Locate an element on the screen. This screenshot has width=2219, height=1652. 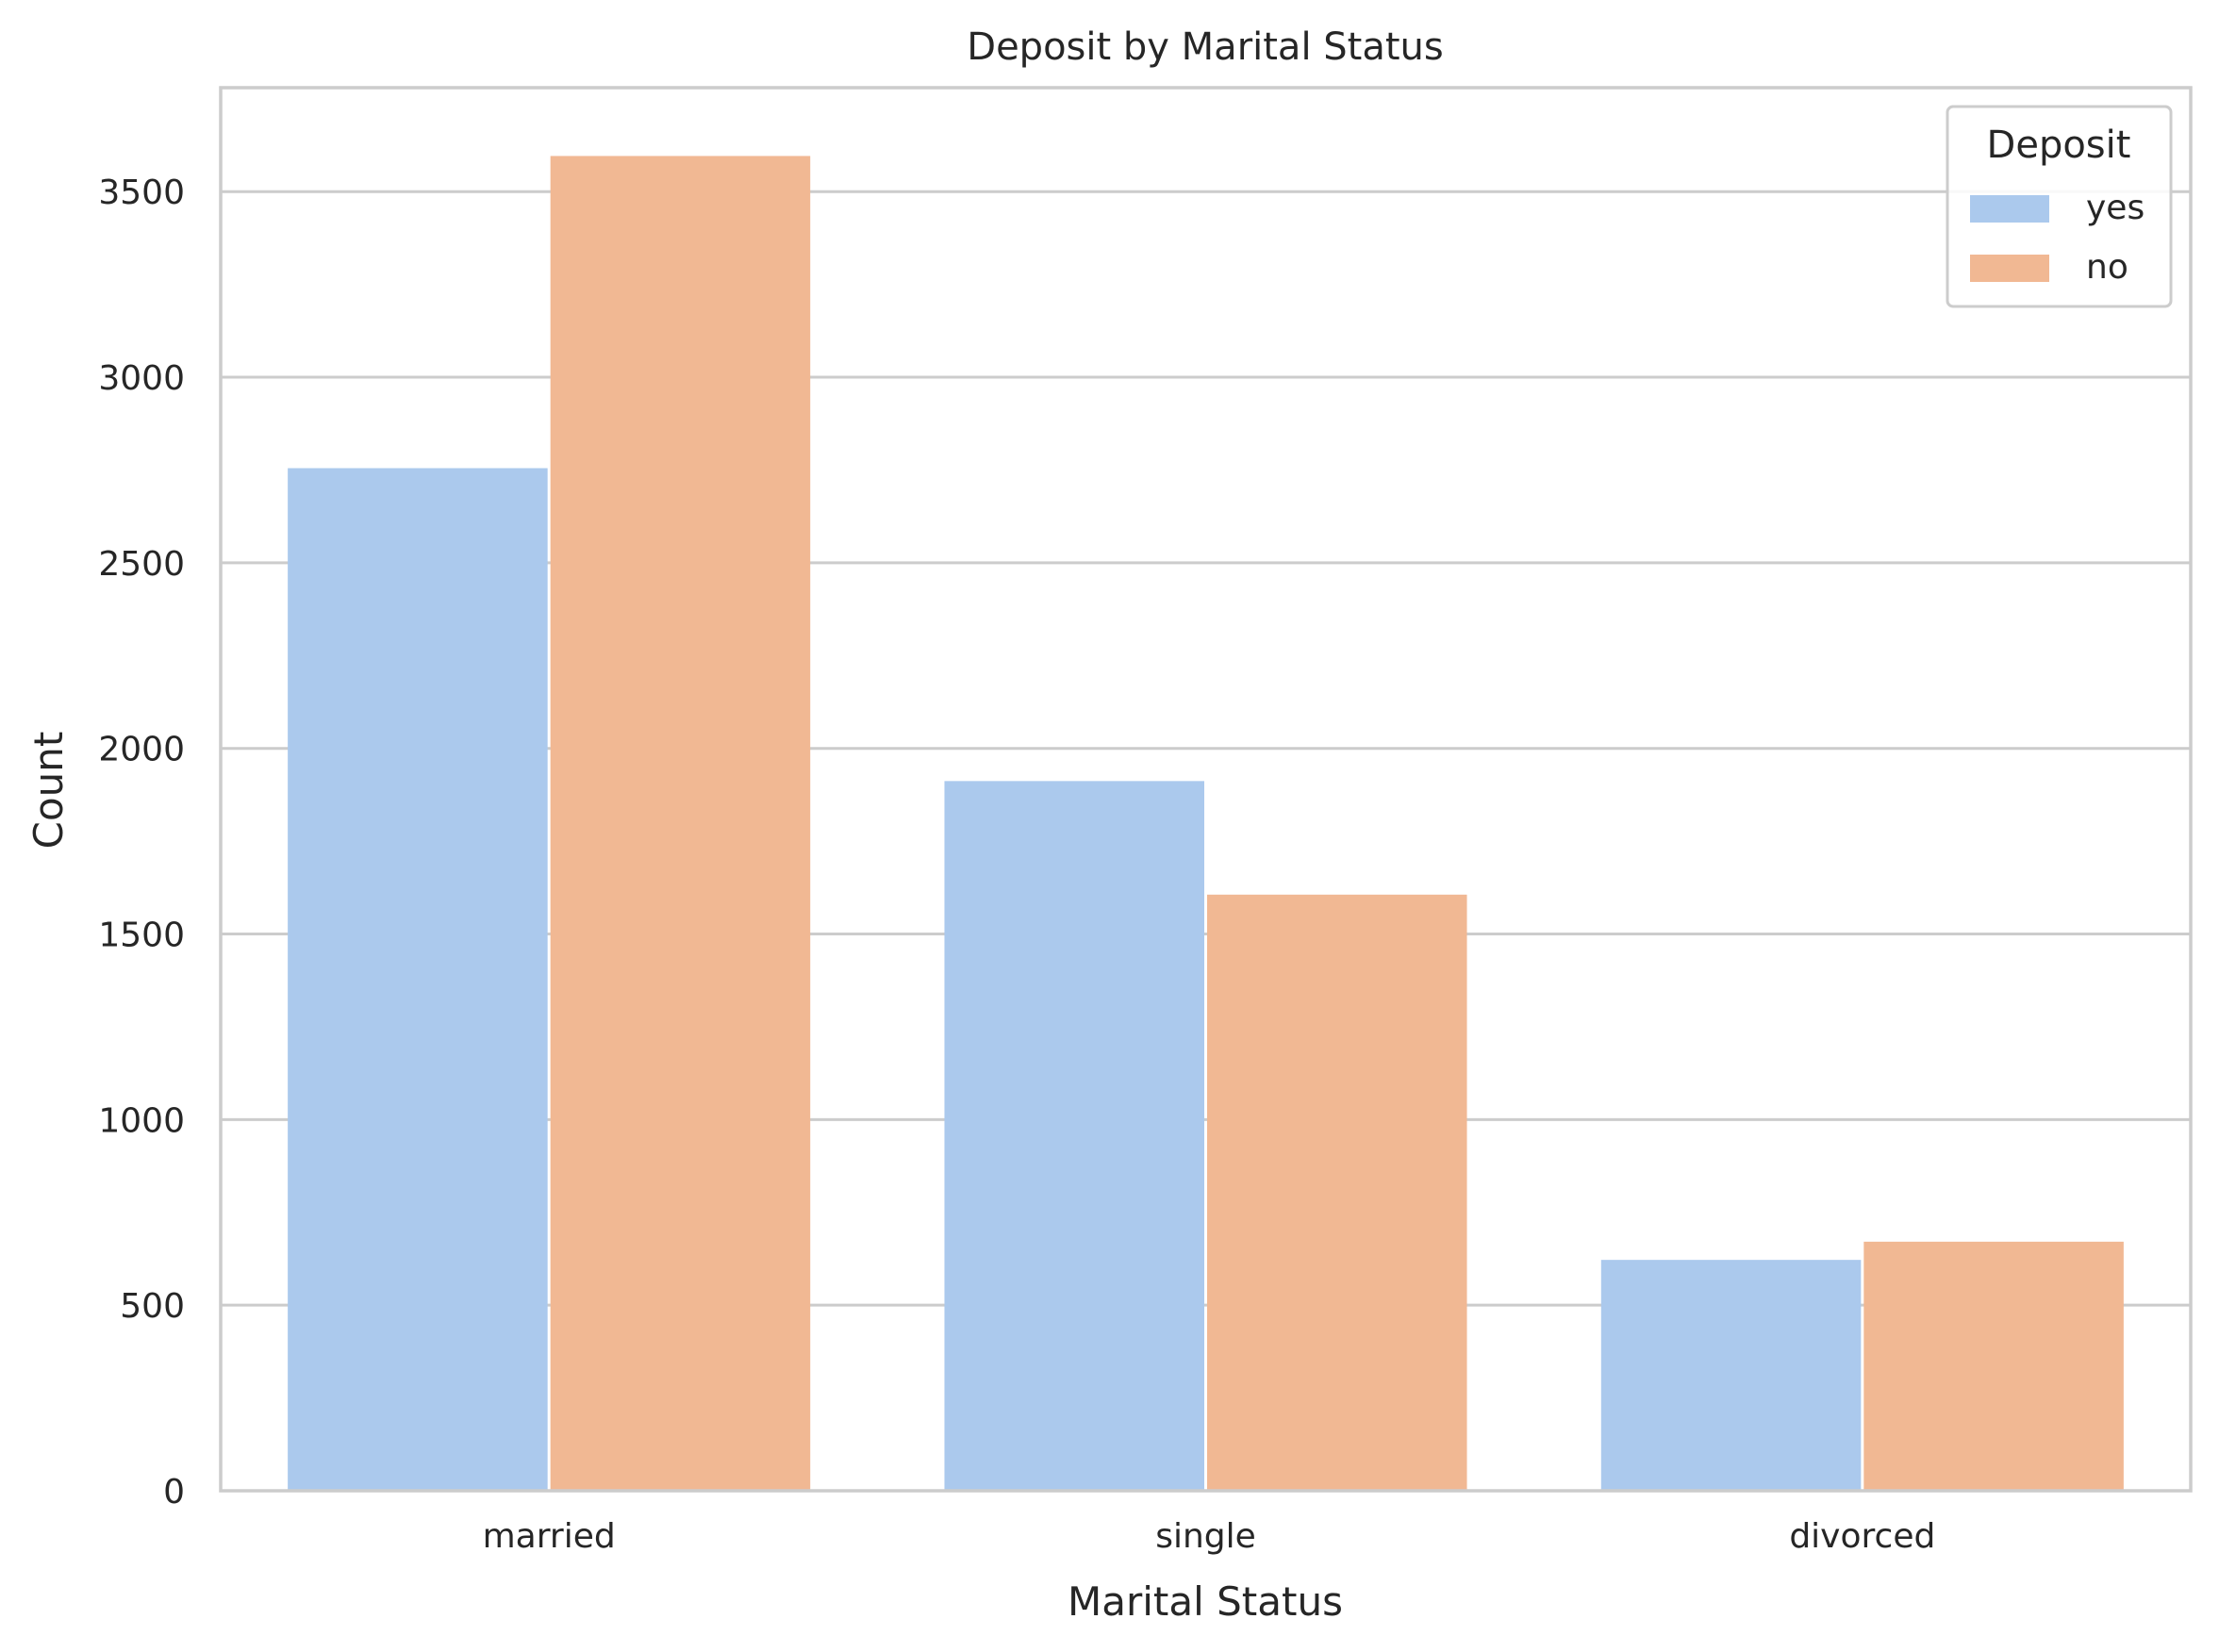
y-tick-label-1000: 1000 is located at coordinates (141, 1120).